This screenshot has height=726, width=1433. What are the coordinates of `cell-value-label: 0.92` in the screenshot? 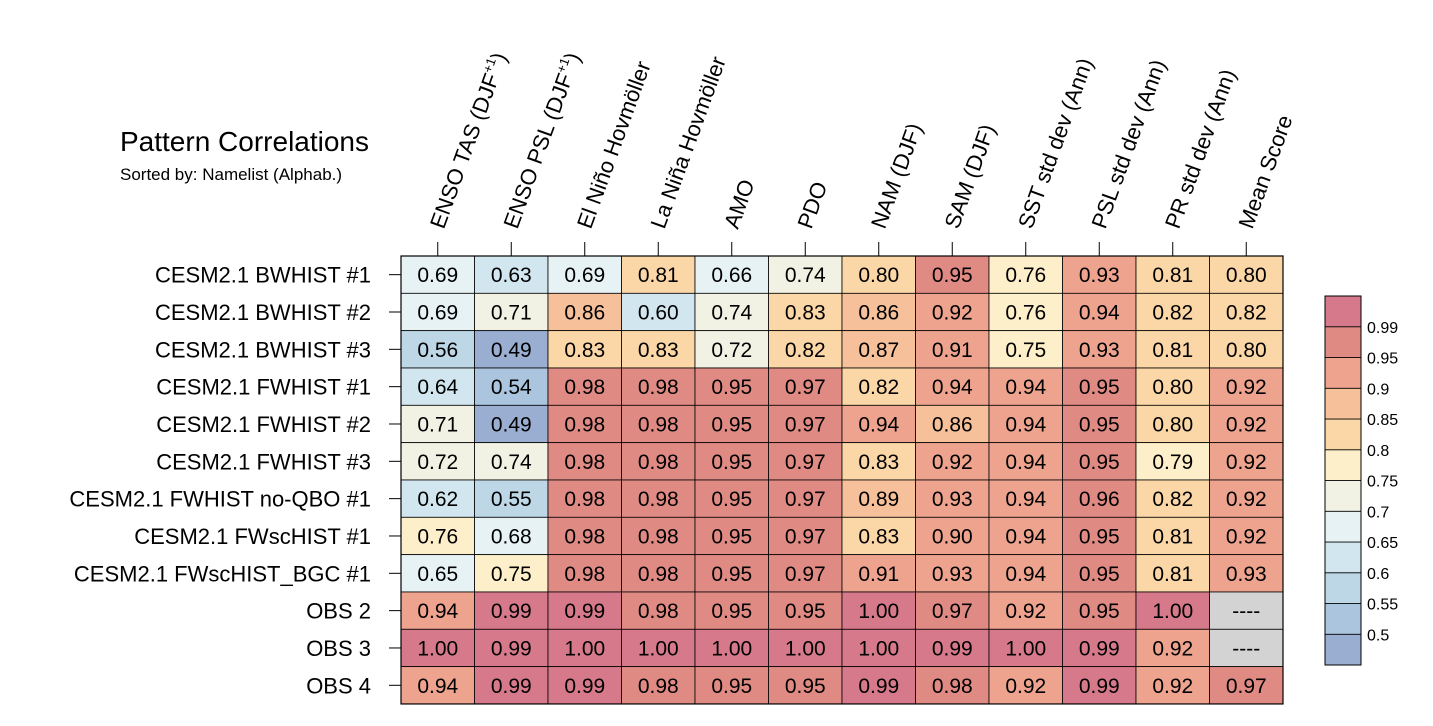 It's located at (1246, 387).